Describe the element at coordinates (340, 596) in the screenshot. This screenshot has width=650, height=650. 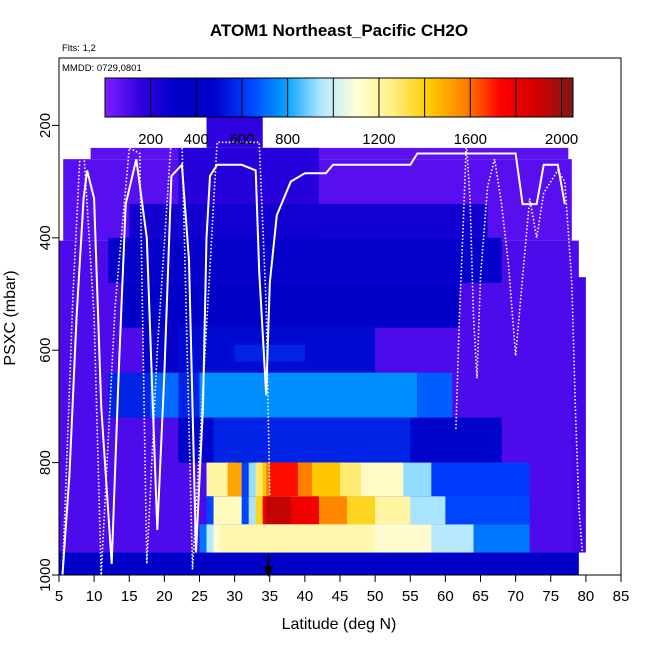
I see `x-tick-label: 45` at that location.